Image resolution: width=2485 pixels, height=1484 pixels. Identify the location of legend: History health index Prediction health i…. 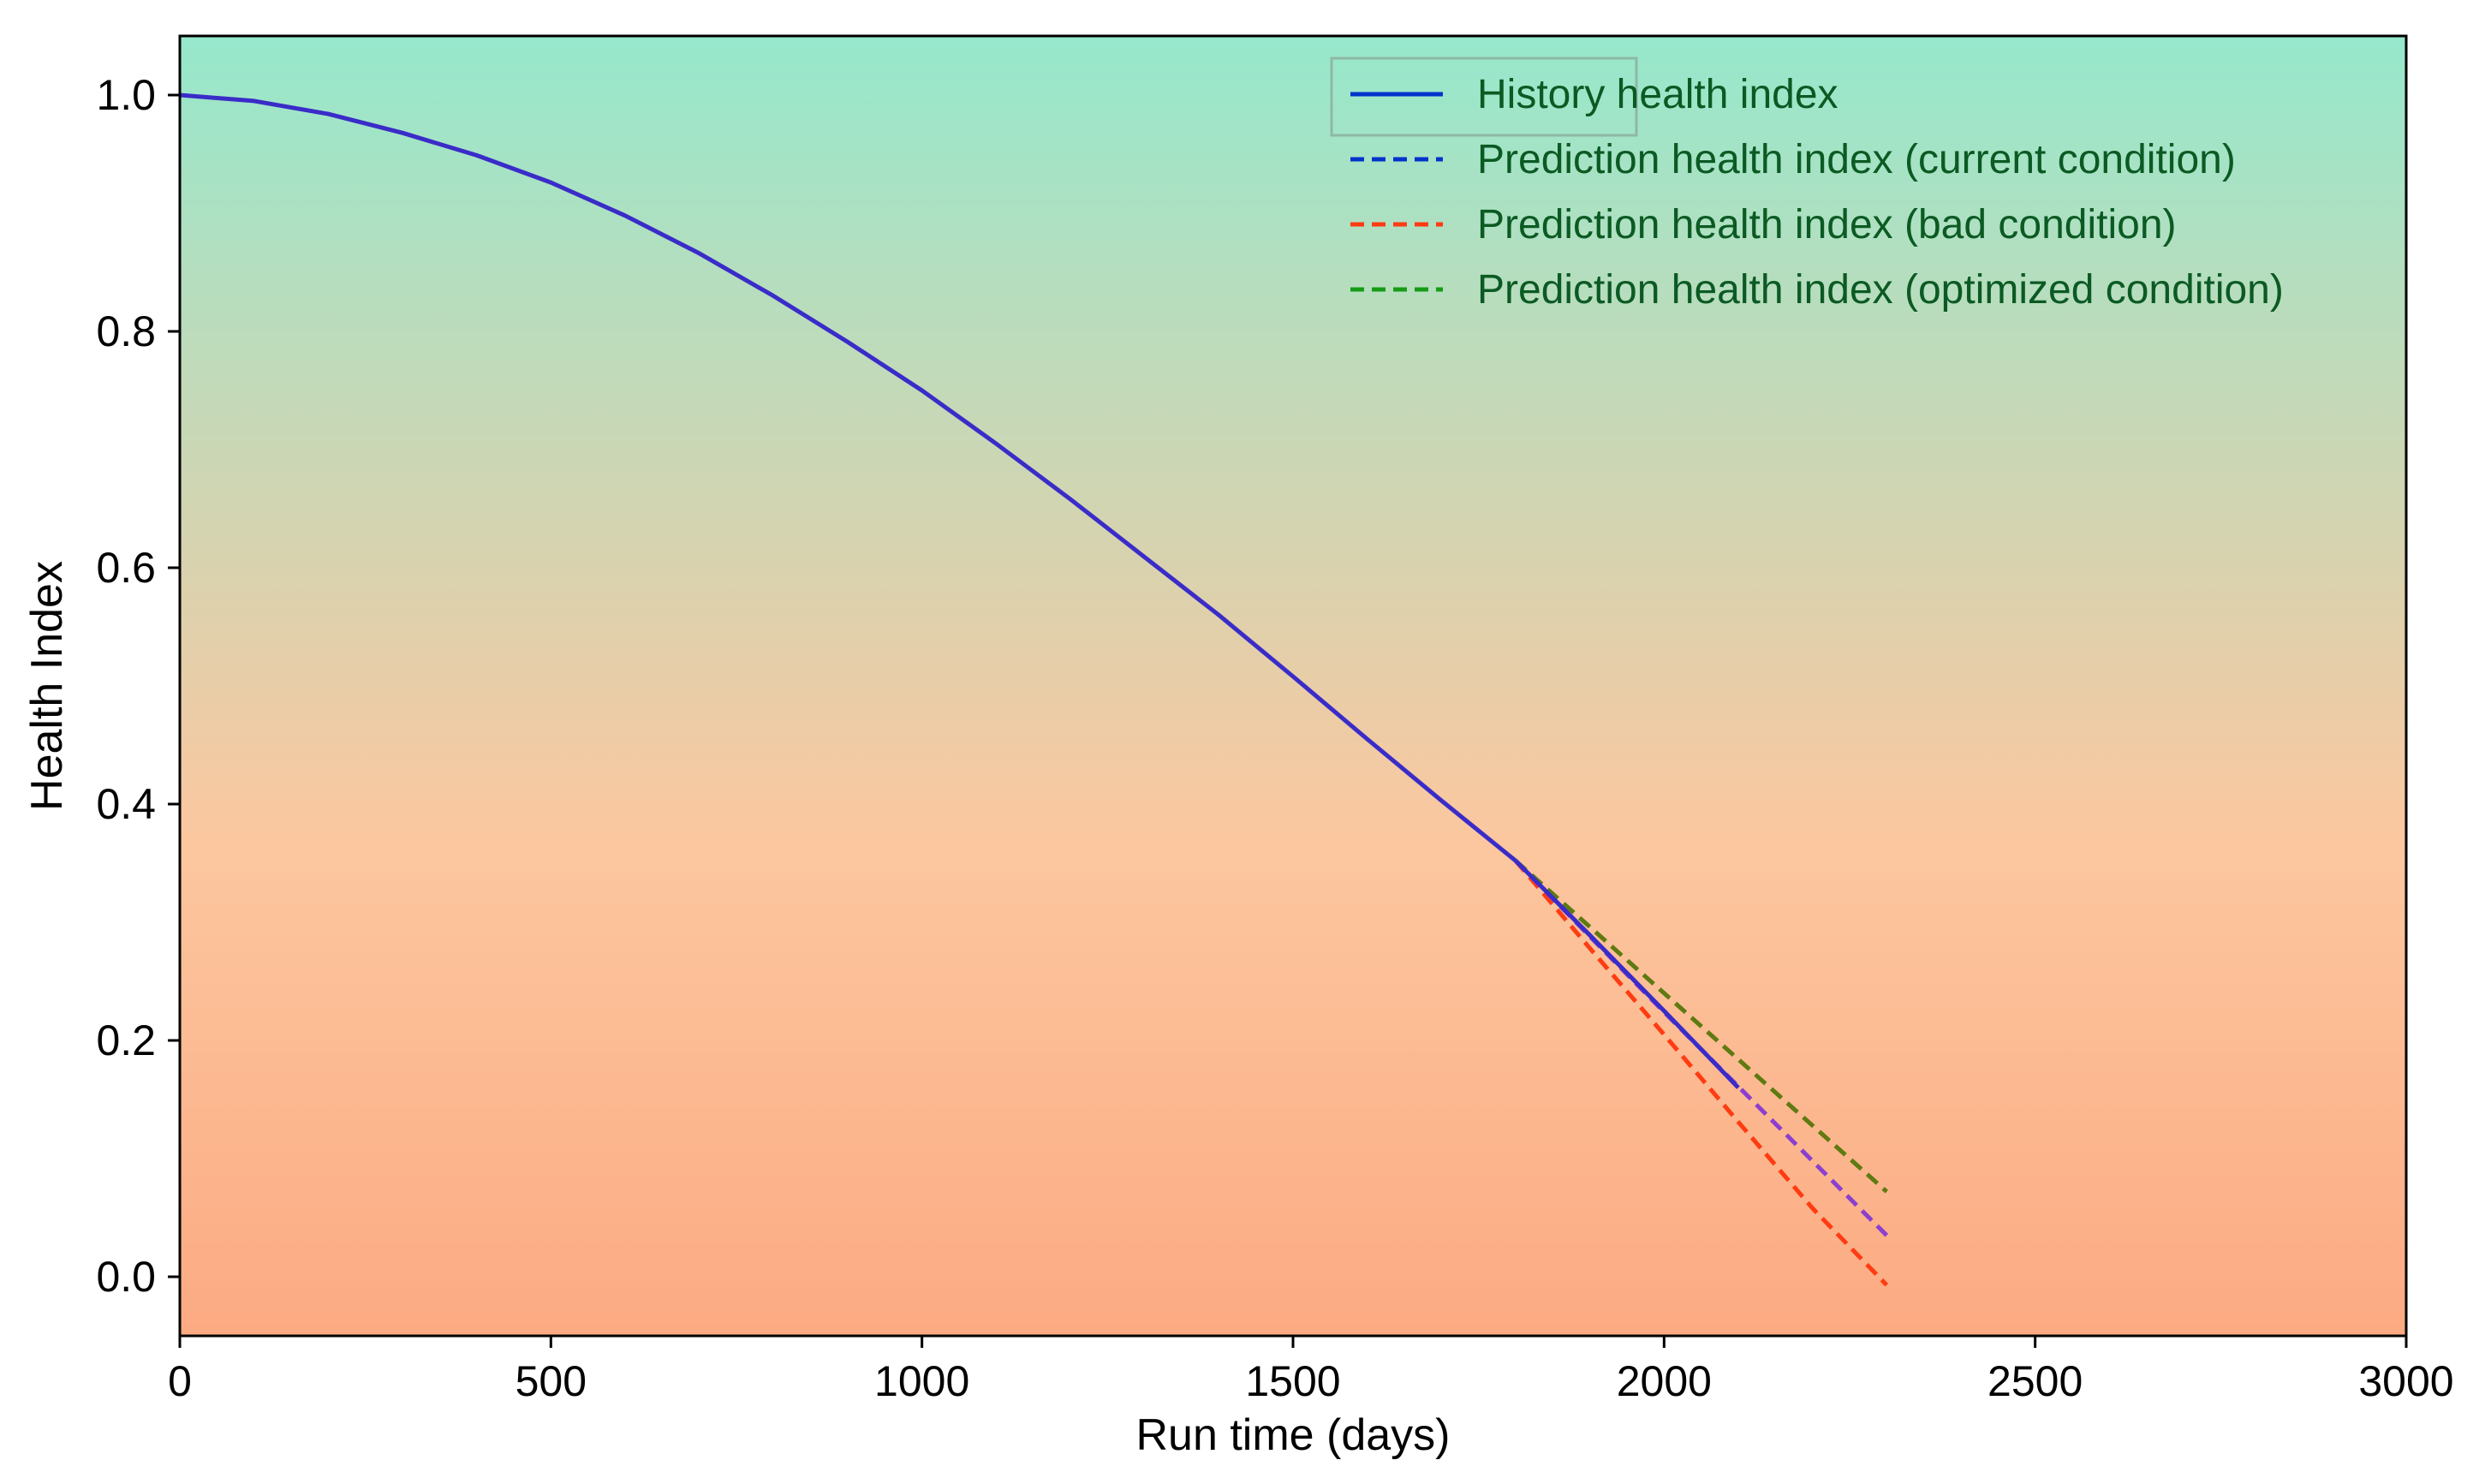
(1807, 185).